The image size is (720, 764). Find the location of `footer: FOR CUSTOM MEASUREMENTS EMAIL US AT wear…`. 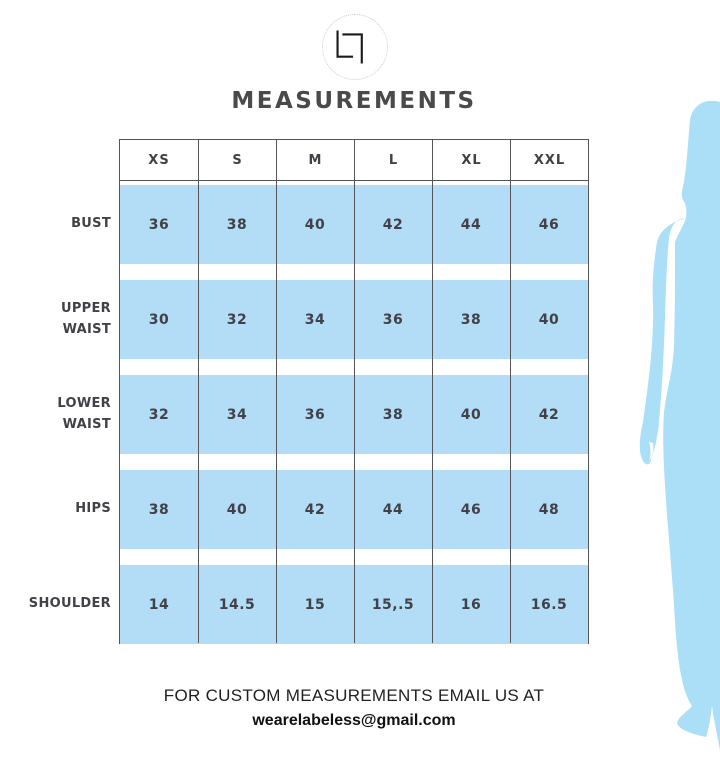

footer: FOR CUSTOM MEASUREMENTS EMAIL US AT wear… is located at coordinates (354, 708).